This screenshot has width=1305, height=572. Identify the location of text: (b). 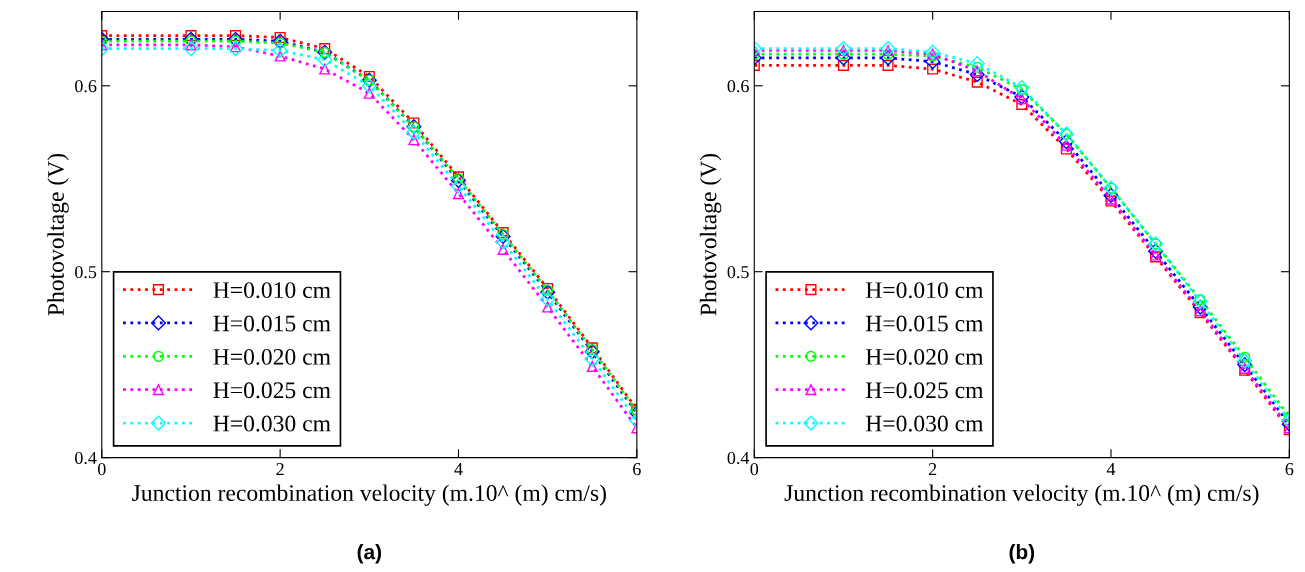
(1022, 554).